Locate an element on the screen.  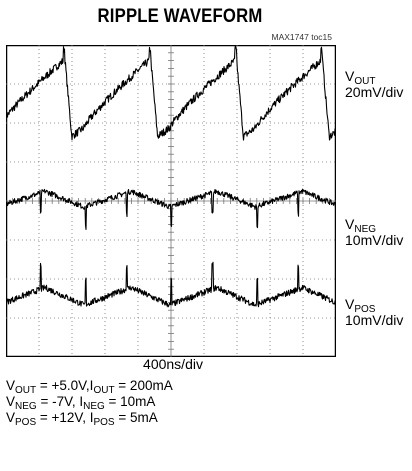
figure-code: MAX1747 toc15 is located at coordinates (301, 37).